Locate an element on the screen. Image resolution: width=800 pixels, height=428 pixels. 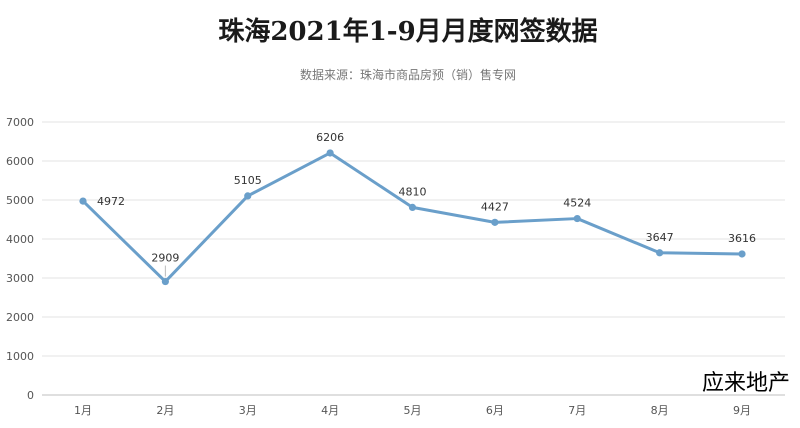
y-tick-label: 6000 is located at coordinates (20, 161).